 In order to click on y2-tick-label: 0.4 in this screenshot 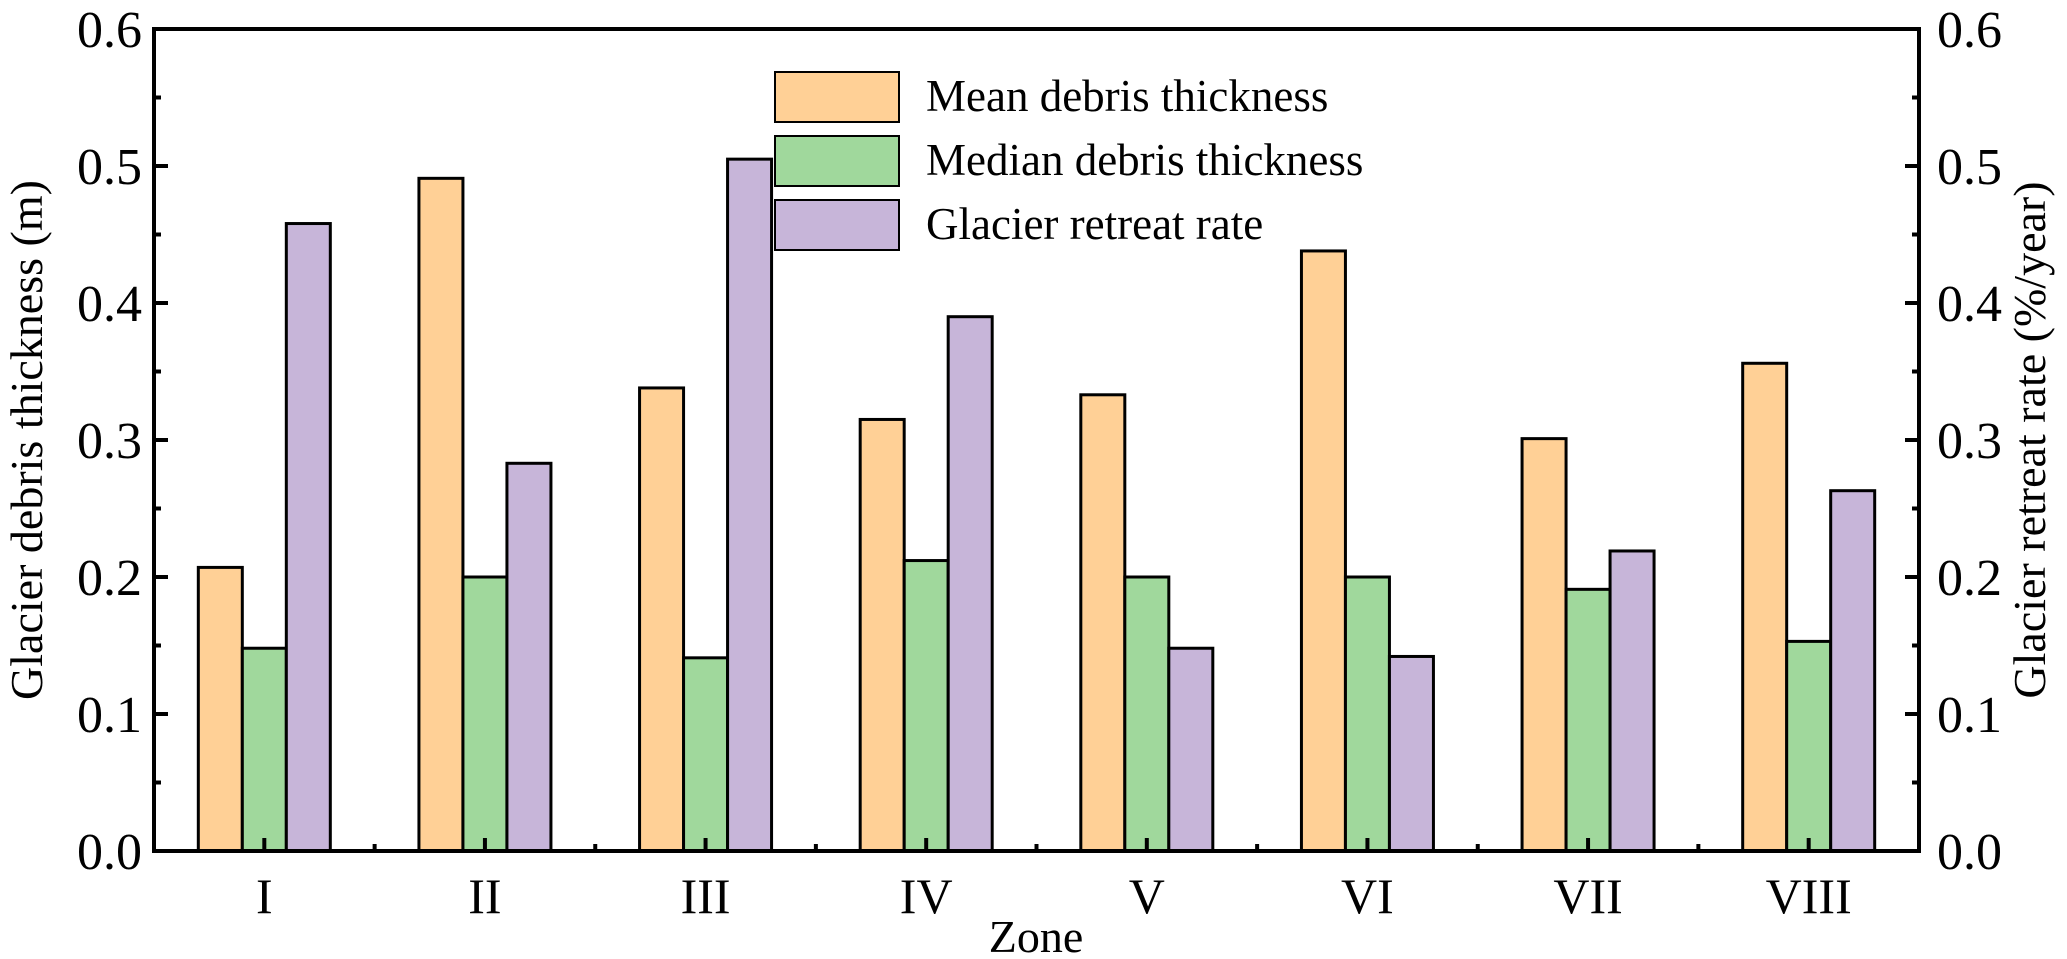, I will do `click(1969, 304)`.